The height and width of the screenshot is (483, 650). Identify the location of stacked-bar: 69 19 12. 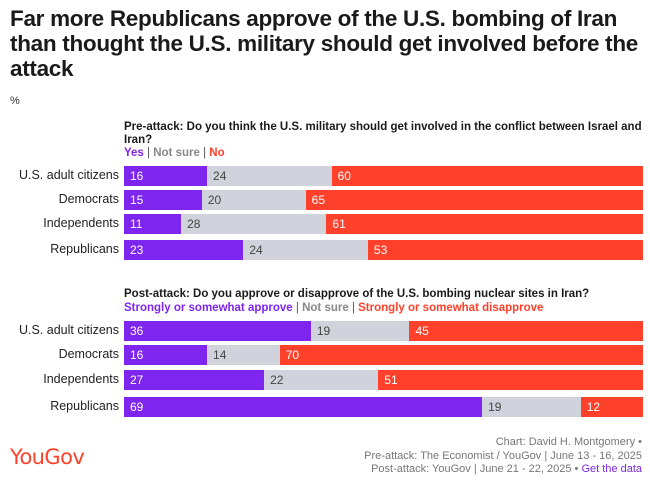
(383, 407).